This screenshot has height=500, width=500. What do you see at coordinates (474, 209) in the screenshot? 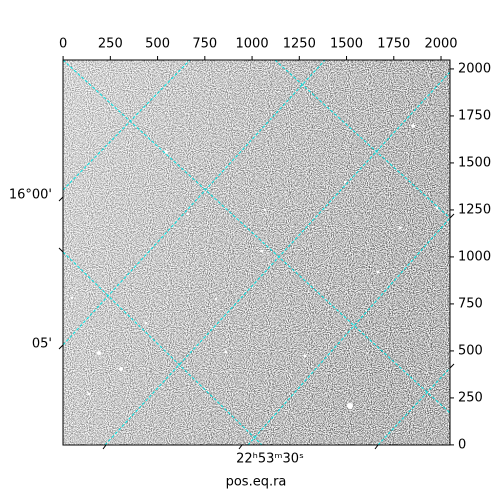
I see `y-tick-label: 1250` at bounding box center [474, 209].